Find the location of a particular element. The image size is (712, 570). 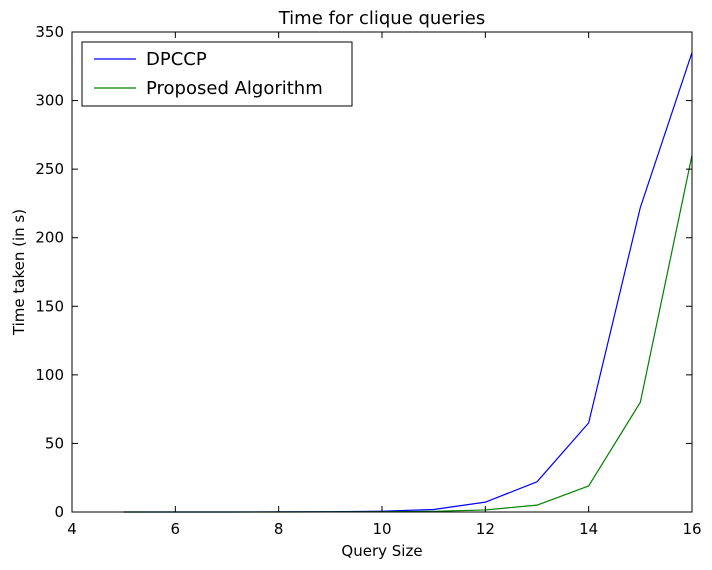

legend-box is located at coordinates (217, 74).